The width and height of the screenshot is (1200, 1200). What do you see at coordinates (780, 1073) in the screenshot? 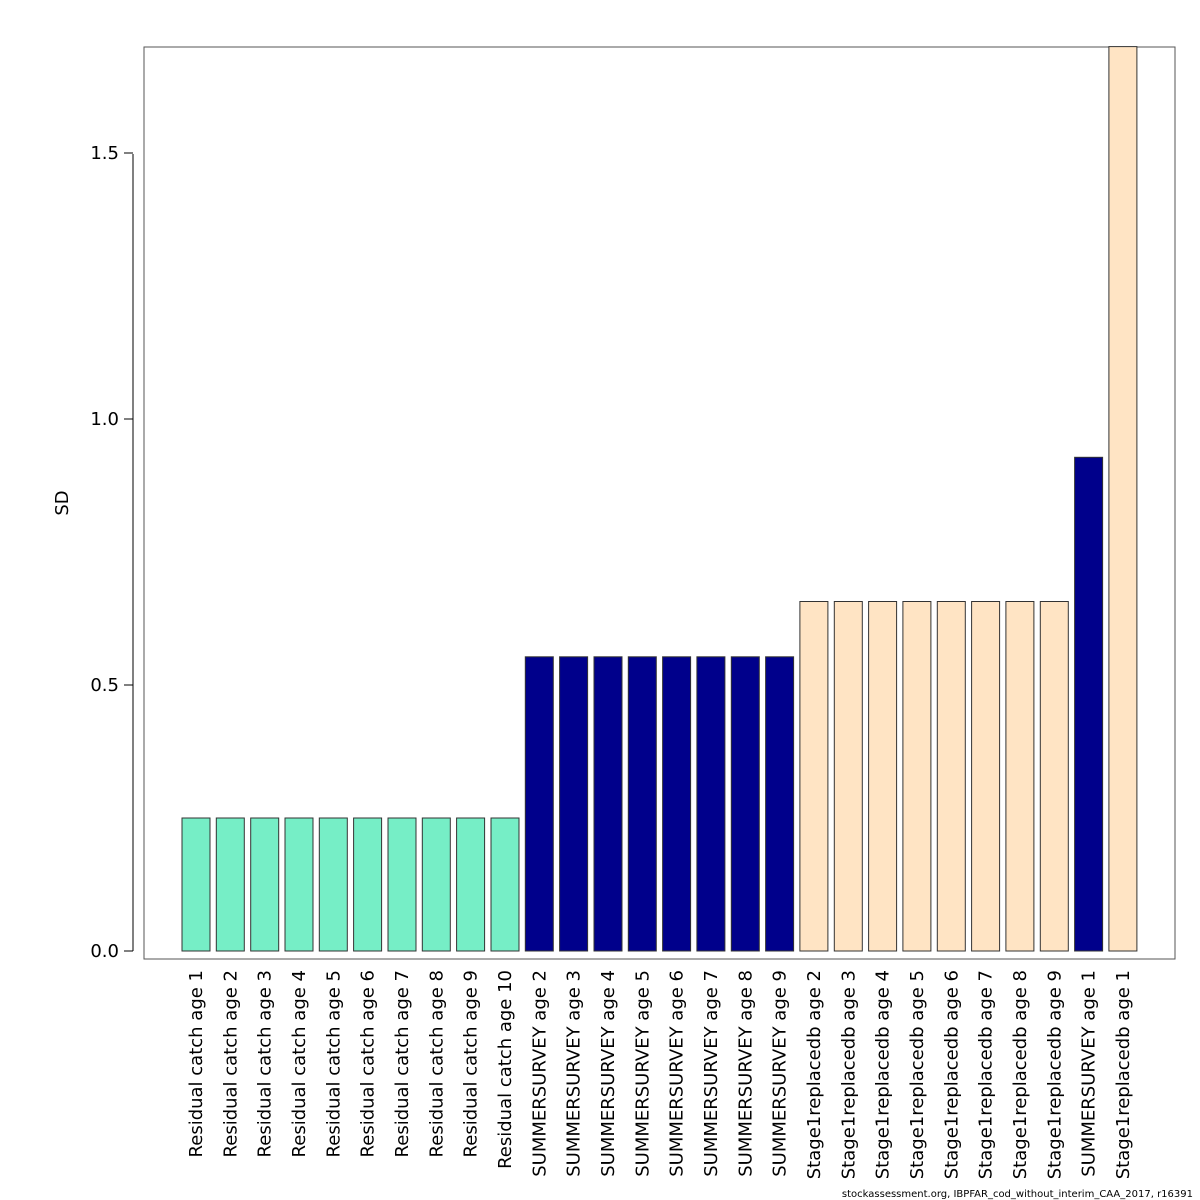
I see `category-label-18: SUMMERSURVEY age 9` at bounding box center [780, 1073].